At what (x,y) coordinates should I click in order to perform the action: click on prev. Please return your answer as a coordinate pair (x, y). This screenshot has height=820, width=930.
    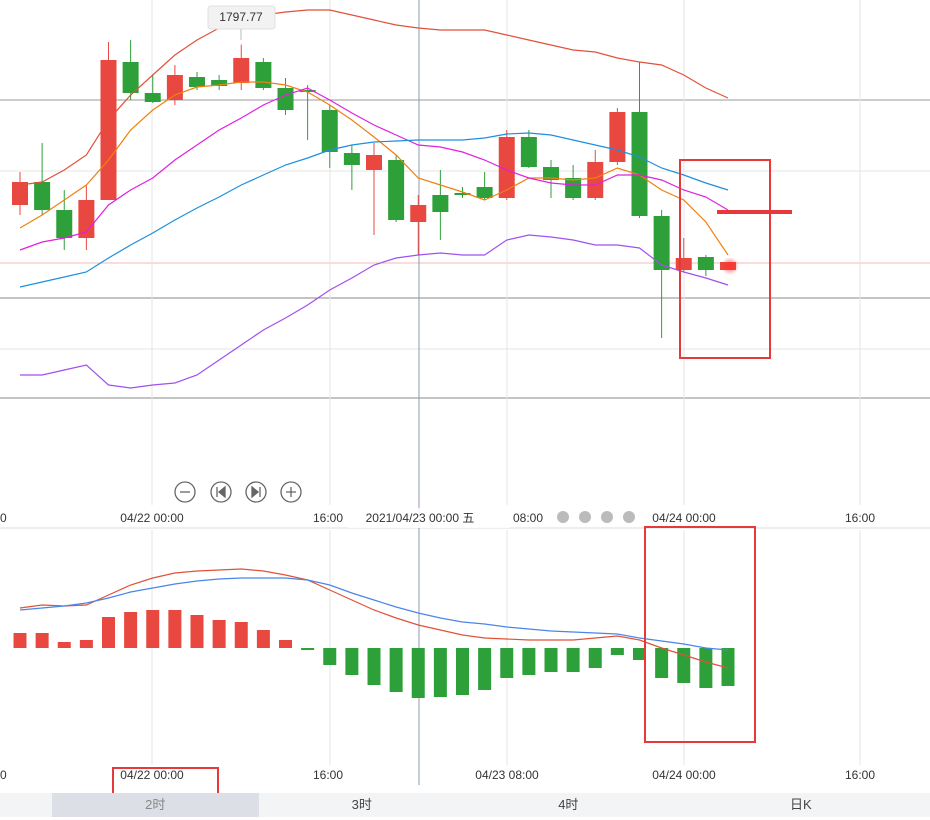
    Looking at the image, I should click on (221, 492).